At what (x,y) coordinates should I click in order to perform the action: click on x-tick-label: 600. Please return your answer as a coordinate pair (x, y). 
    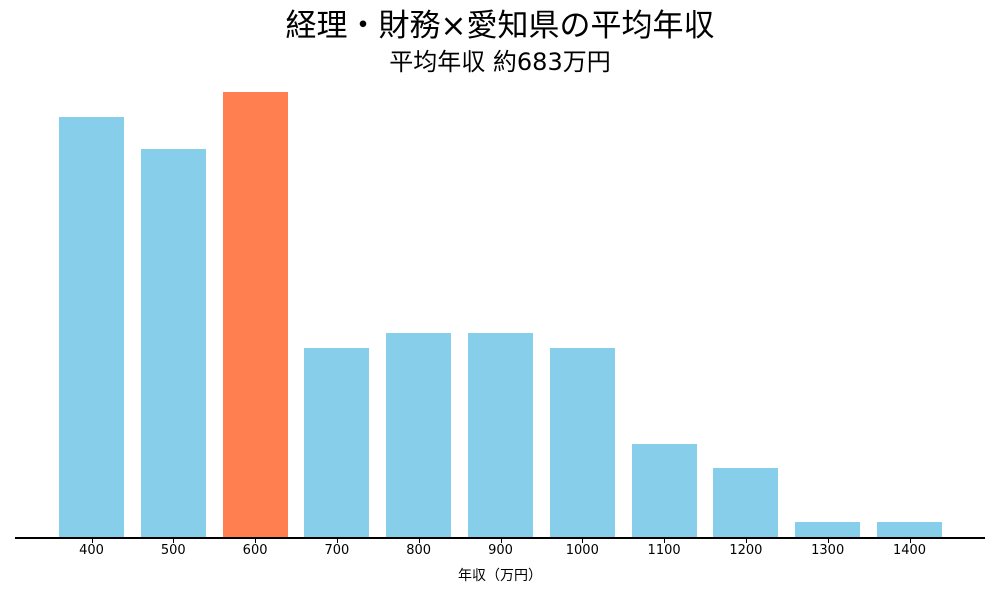
    Looking at the image, I should click on (255, 550).